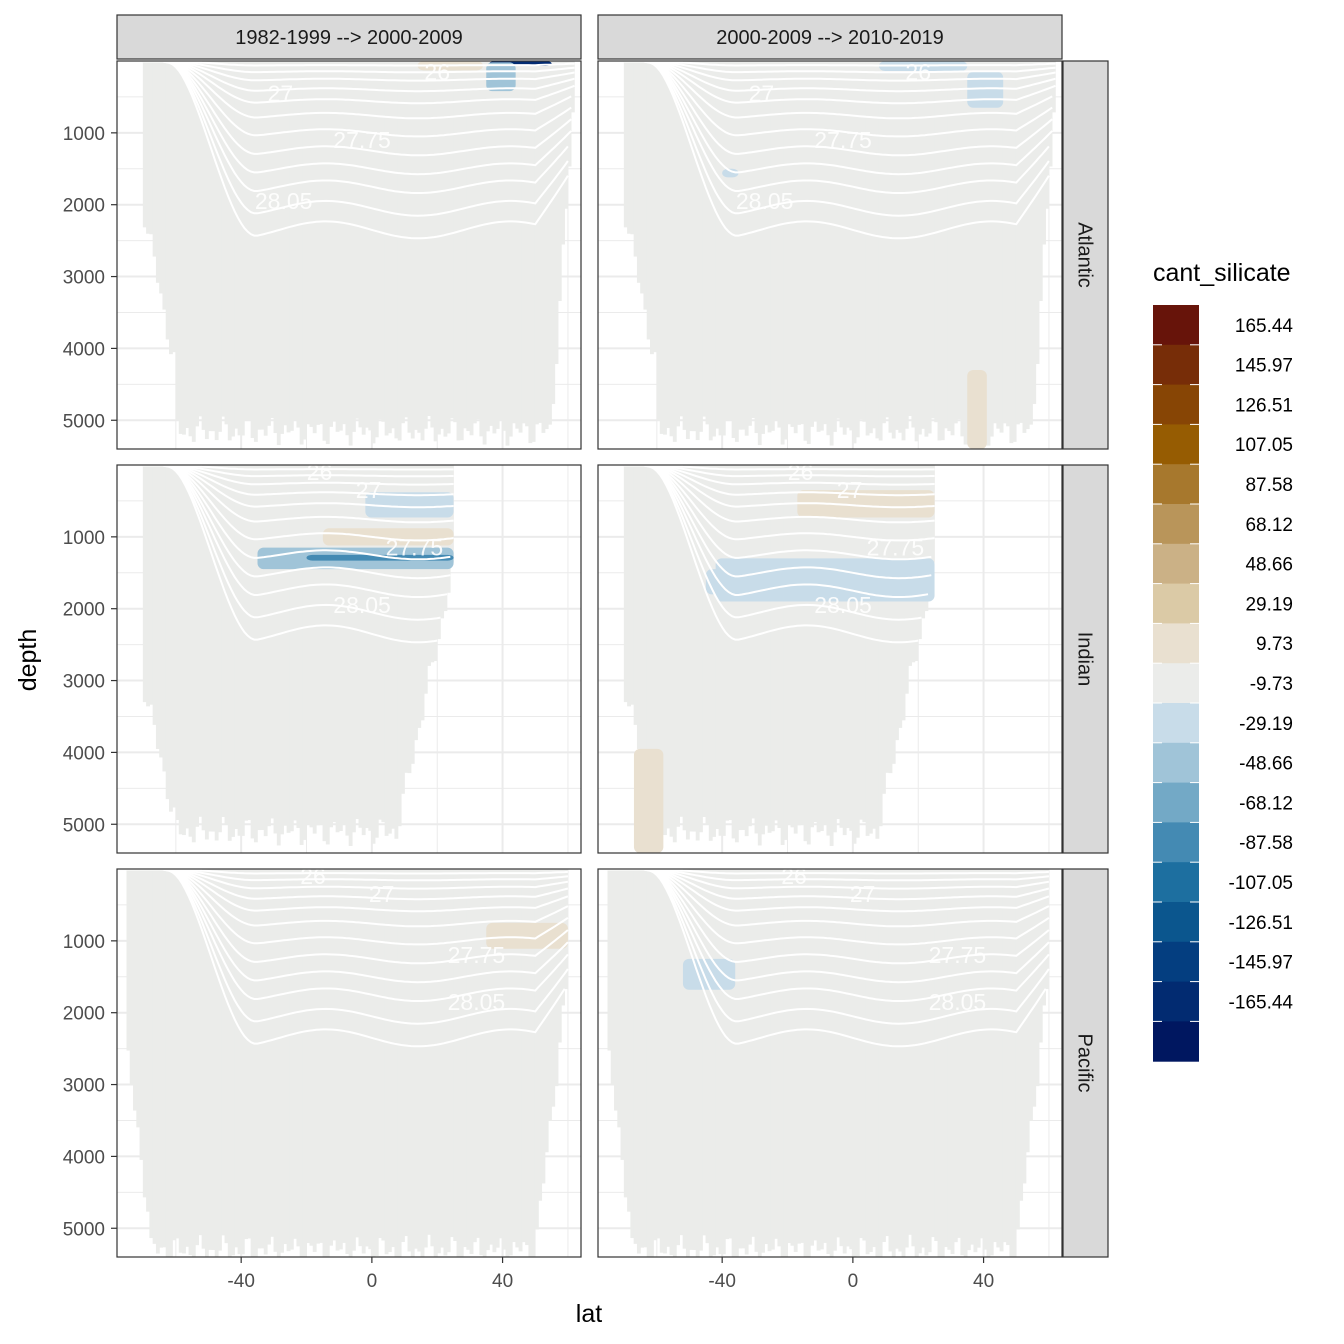 Image resolution: width=1344 pixels, height=1344 pixels. I want to click on y-tick-label: 3000, so click(84, 1086).